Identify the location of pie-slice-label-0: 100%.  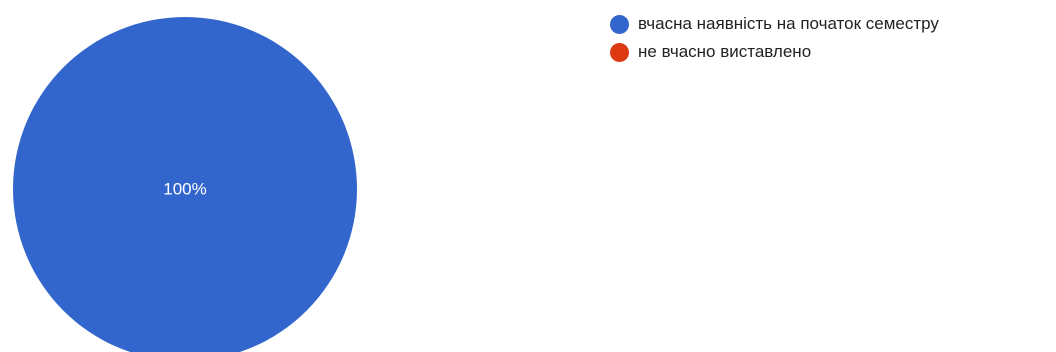
(184, 189).